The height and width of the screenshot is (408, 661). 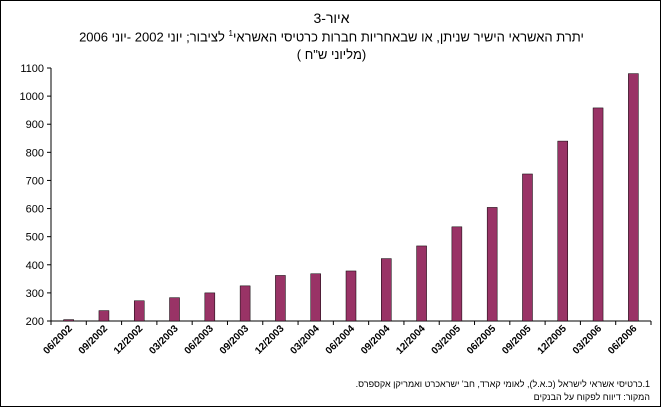 What do you see at coordinates (482, 340) in the screenshot?
I see `x-tick-label: 06/2005` at bounding box center [482, 340].